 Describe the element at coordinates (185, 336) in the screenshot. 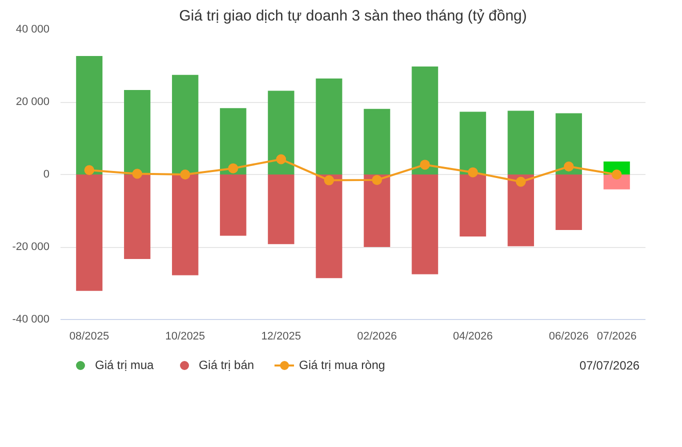

I see `x-tick-label: 10/2025` at that location.